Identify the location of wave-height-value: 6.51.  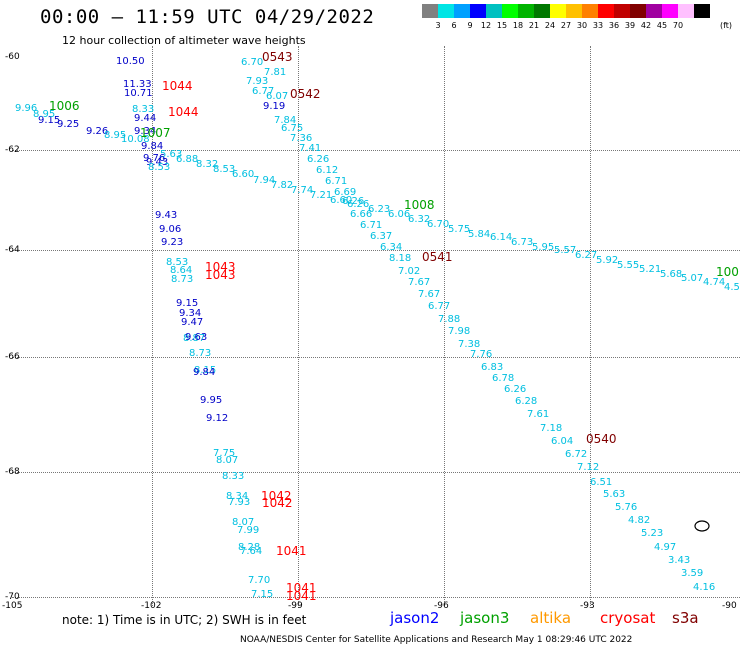
(601, 482).